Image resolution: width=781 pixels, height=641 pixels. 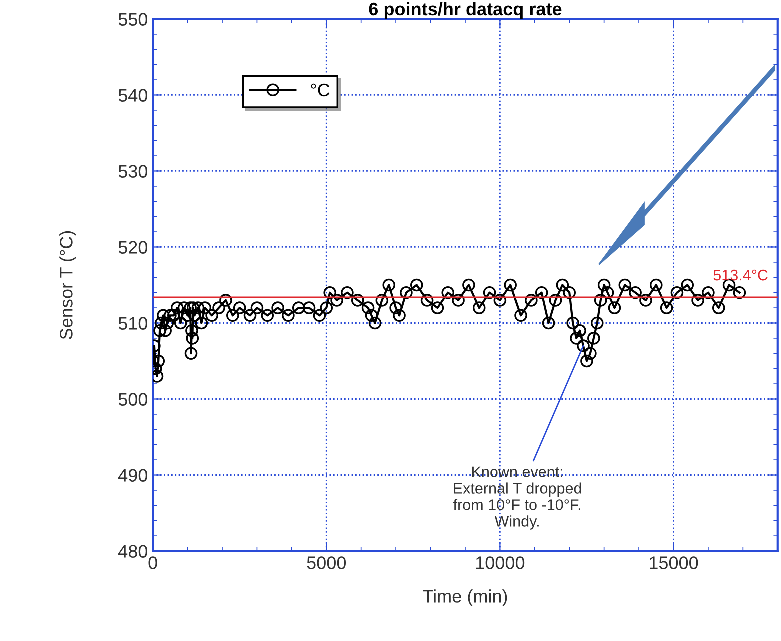 I want to click on x-tick-label: 0, so click(x=153, y=563).